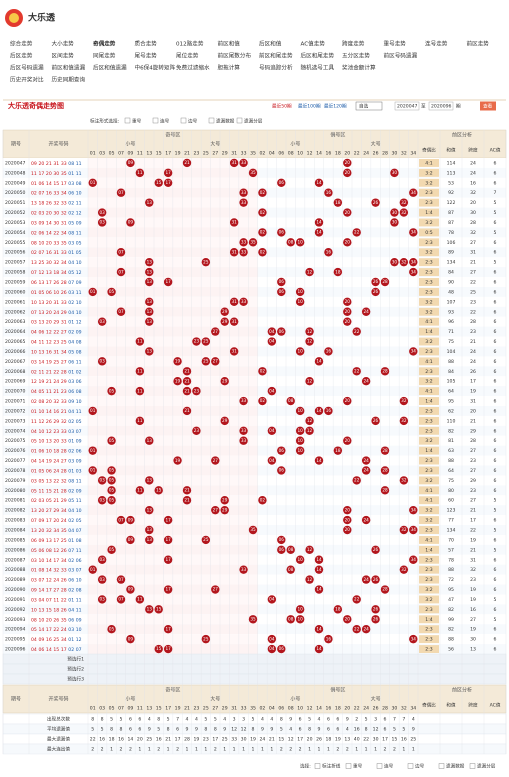 This screenshot has width=509, height=777. What do you see at coordinates (206, 539) in the screenshot?
I see `ball-label: 25` at bounding box center [206, 539].